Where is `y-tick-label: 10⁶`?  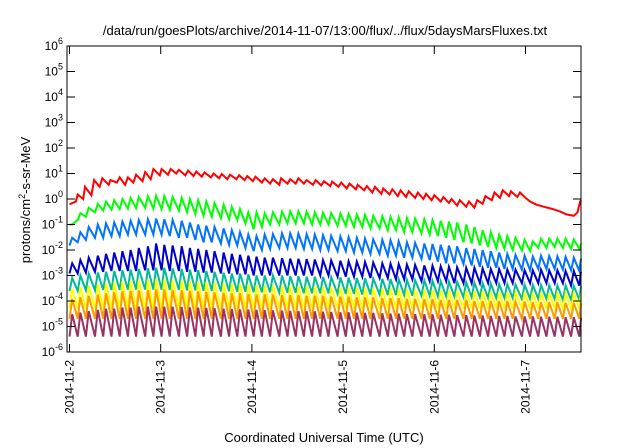 y-tick-label: 10⁶ is located at coordinates (54, 44).